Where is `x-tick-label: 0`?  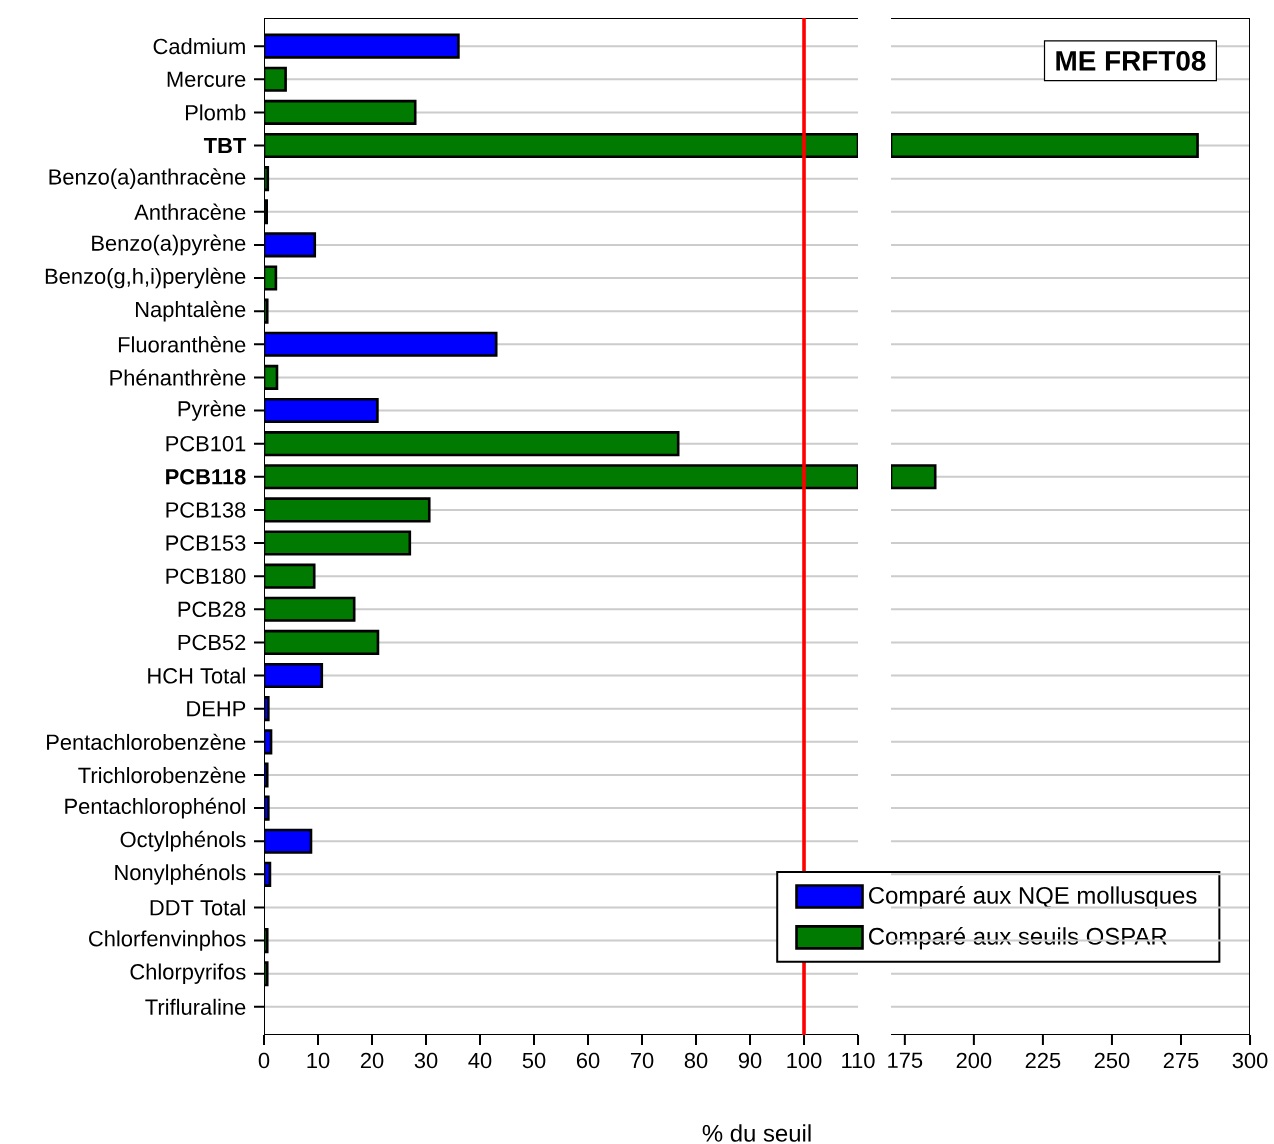 x-tick-label: 0 is located at coordinates (264, 1060).